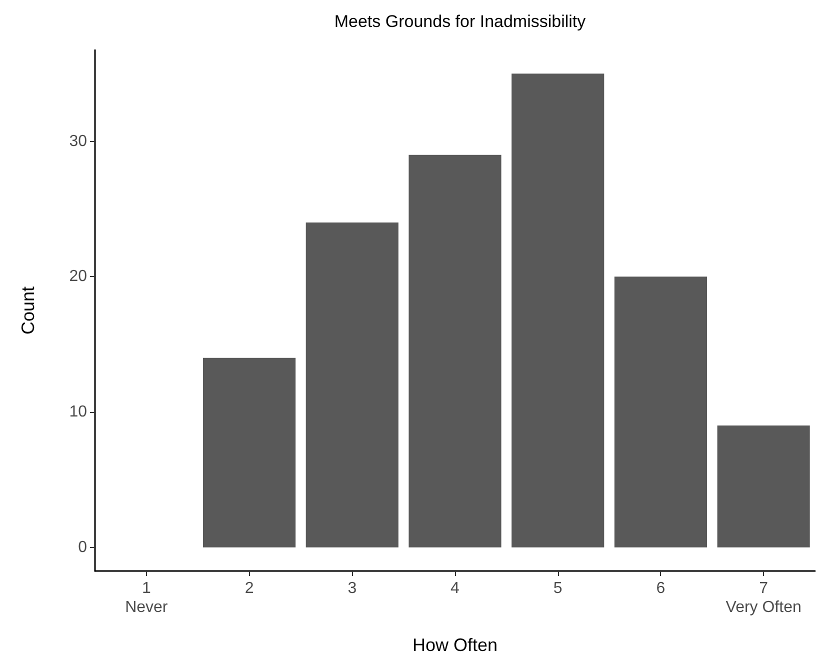 The height and width of the screenshot is (666, 825). I want to click on x-tick-label: 7 Very Often, so click(764, 598).